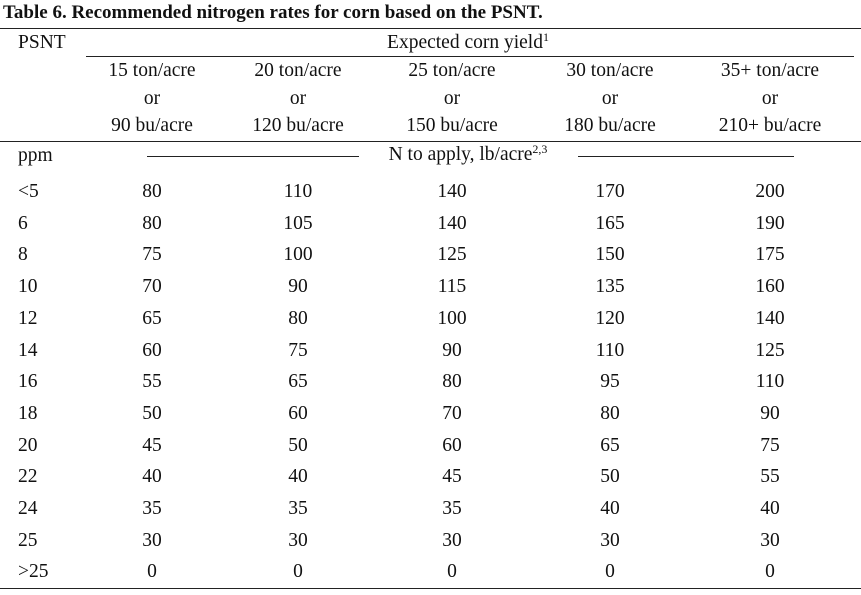 The image size is (861, 595). What do you see at coordinates (770, 125) in the screenshot?
I see `column-header: 210+ bu/acre` at bounding box center [770, 125].